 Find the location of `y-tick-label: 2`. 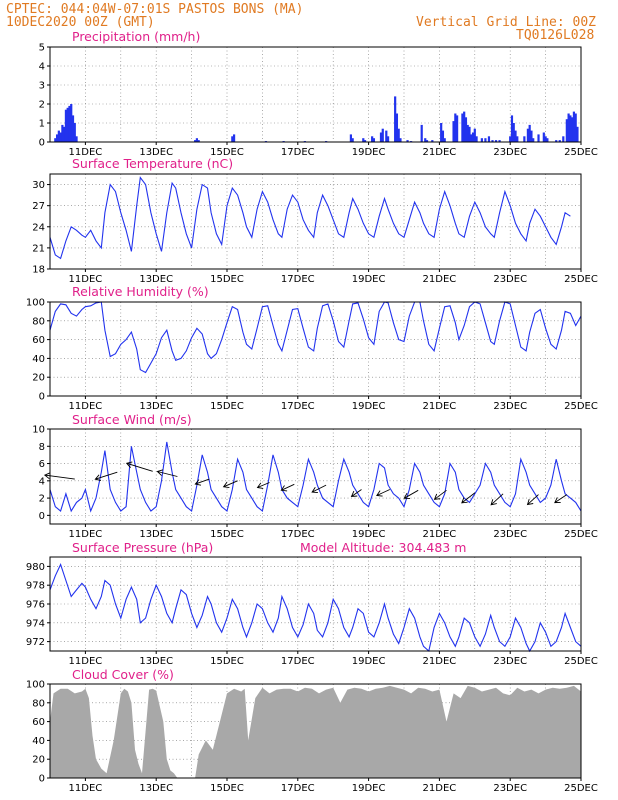

y-tick-label: 2 is located at coordinates (42, 105).